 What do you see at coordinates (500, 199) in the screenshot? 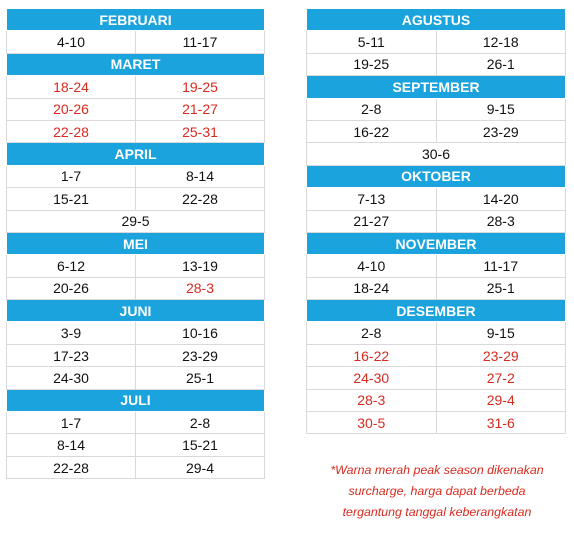
I see `date-range-cell: 14-20` at bounding box center [500, 199].